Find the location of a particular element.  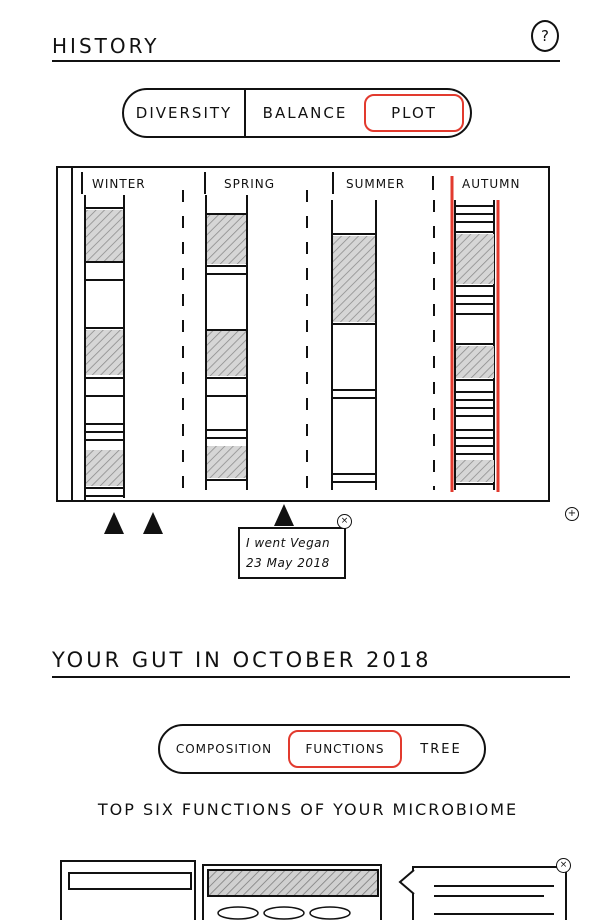

history-title: History is located at coordinates (106, 46).